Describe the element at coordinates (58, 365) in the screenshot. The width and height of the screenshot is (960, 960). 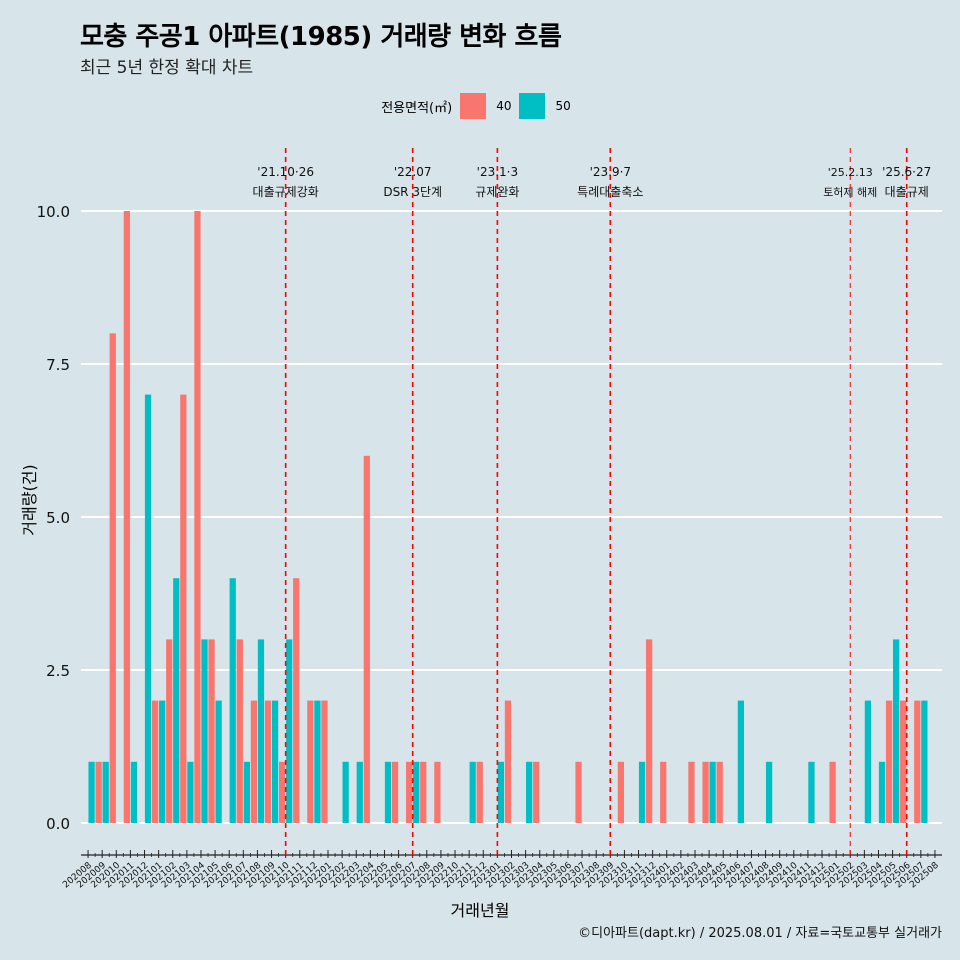
I see `y-tick-label: 7.5` at that location.